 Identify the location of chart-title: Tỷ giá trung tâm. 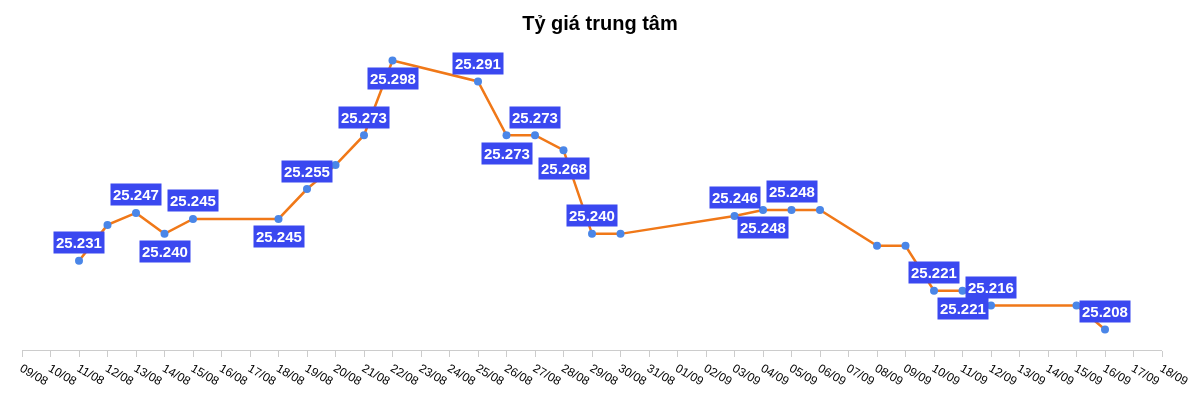
(600, 22).